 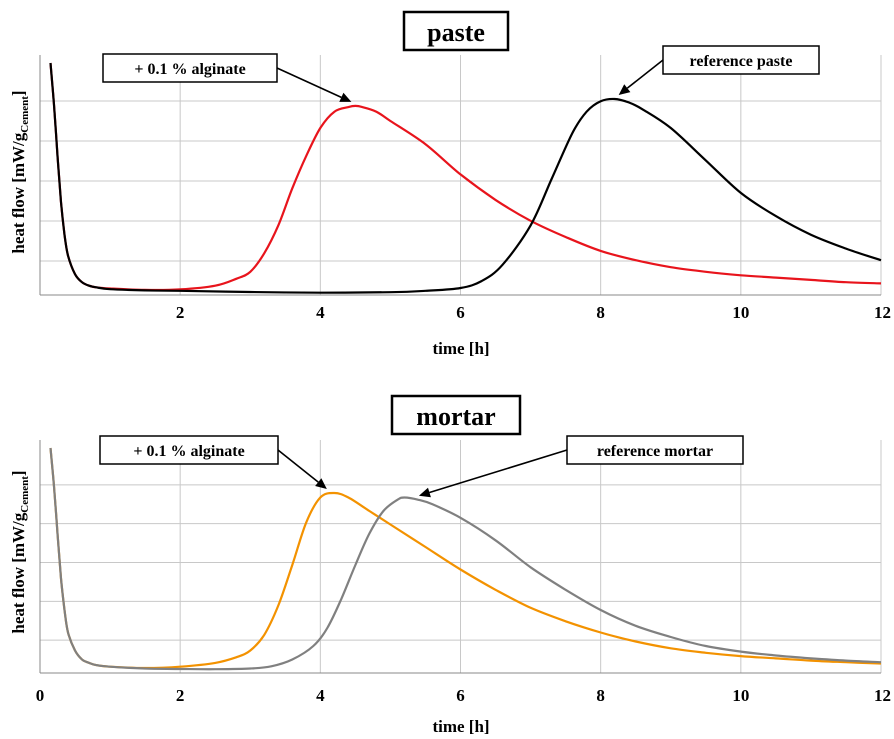 I want to click on mortar-title: mortar, so click(x=456, y=415).